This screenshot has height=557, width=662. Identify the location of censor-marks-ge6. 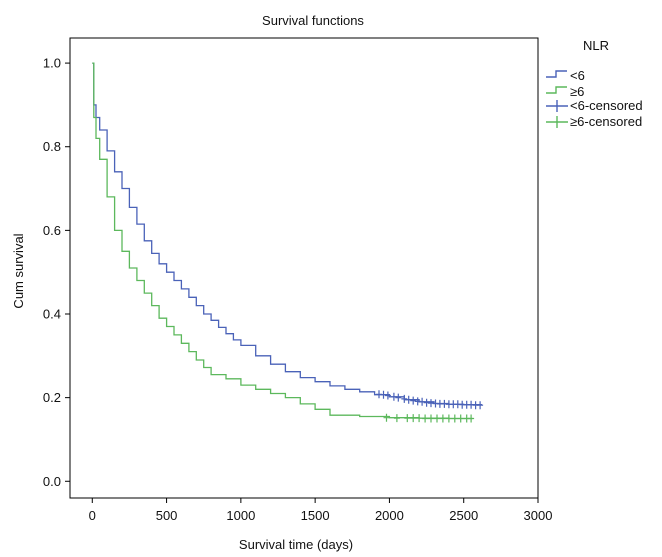
(429, 418).